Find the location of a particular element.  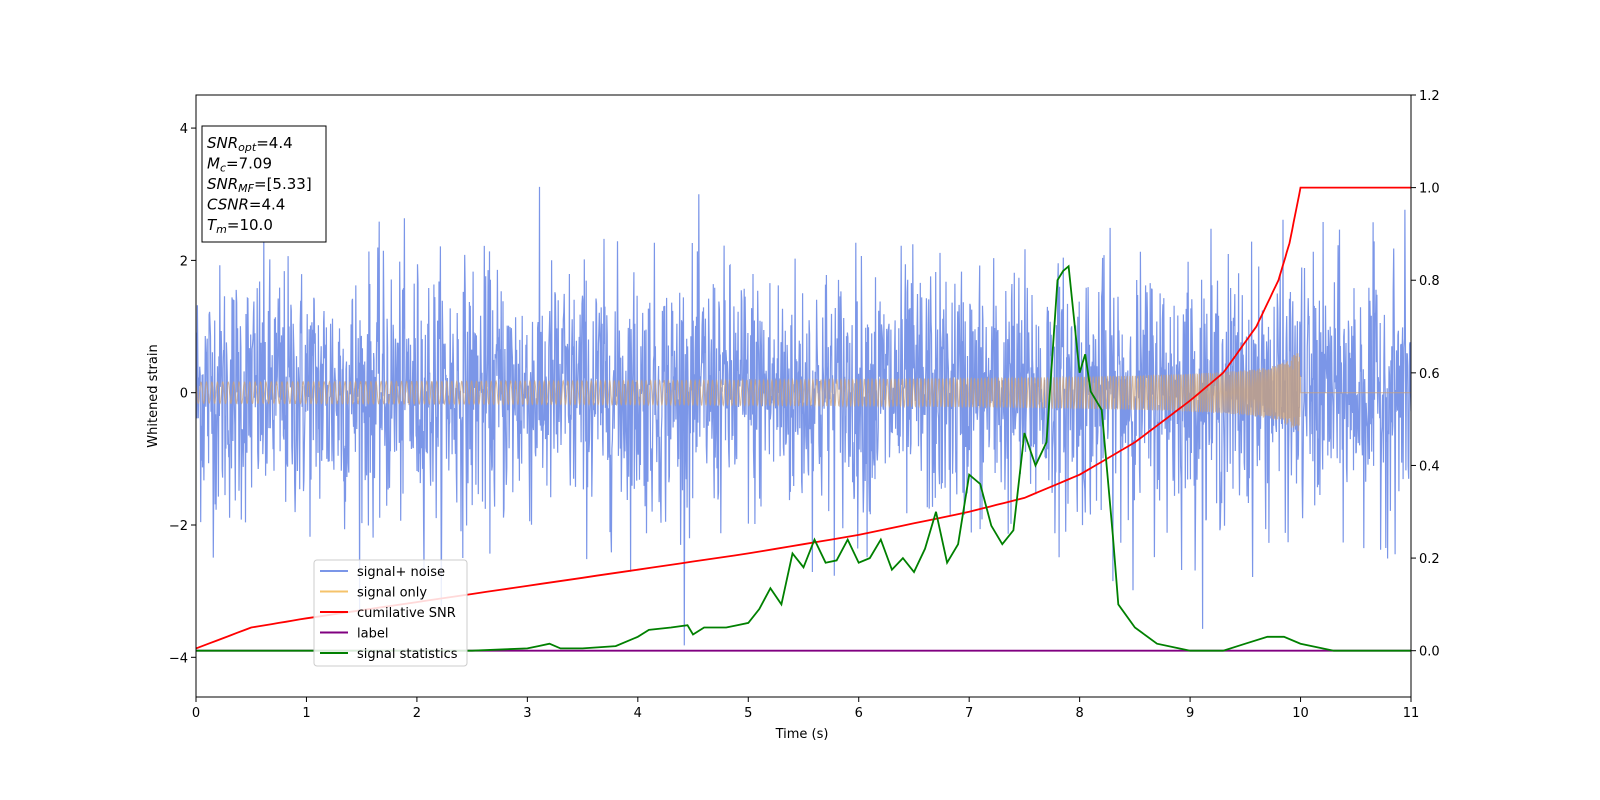

info-line: SNRMF=[5.33] is located at coordinates (259, 185).